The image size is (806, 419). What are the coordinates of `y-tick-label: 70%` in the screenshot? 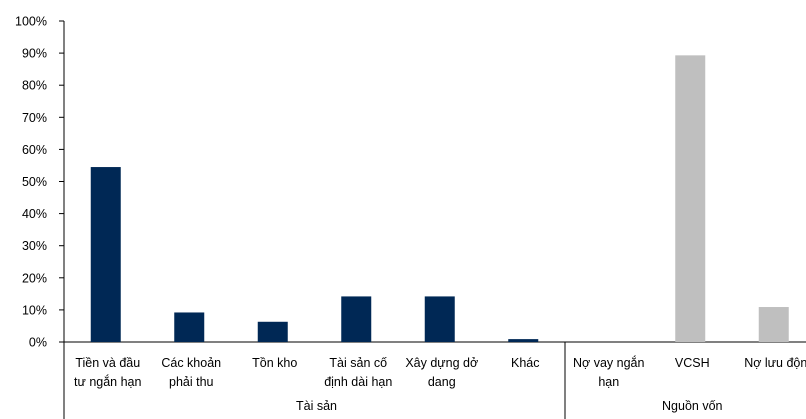 It's located at (34, 118).